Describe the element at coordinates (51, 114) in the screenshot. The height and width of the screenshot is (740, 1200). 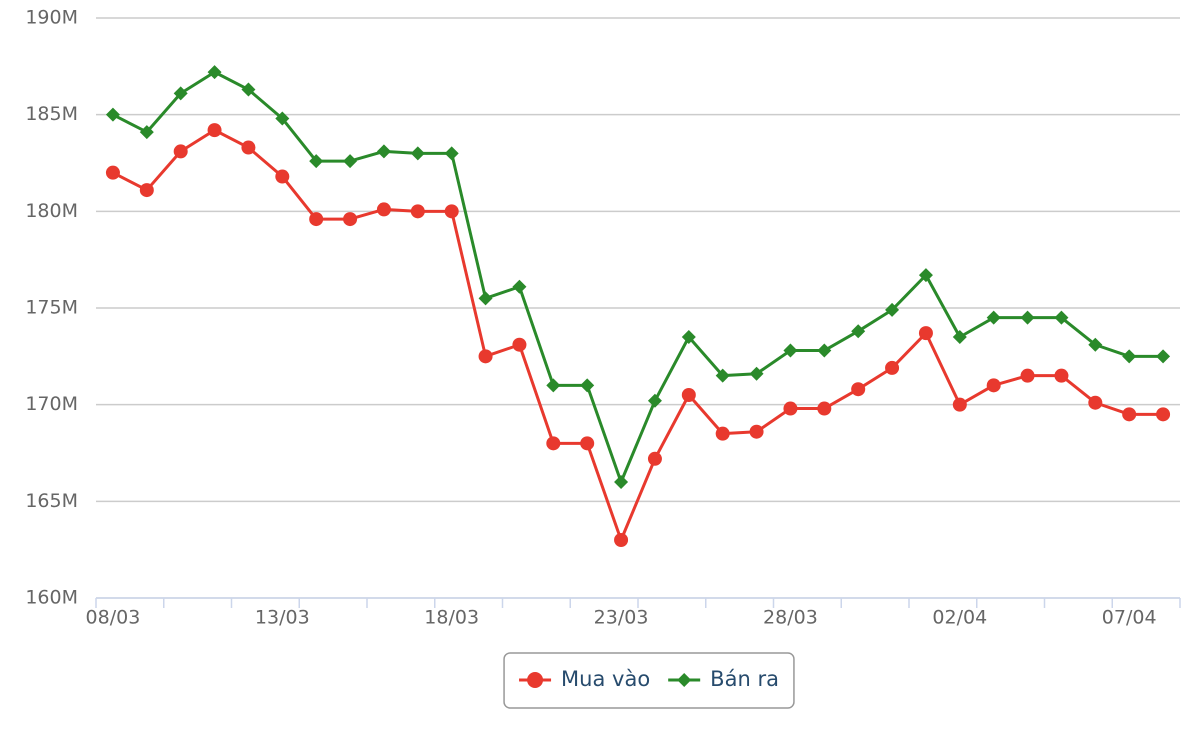
I see `y-tick-label: 185M` at that location.